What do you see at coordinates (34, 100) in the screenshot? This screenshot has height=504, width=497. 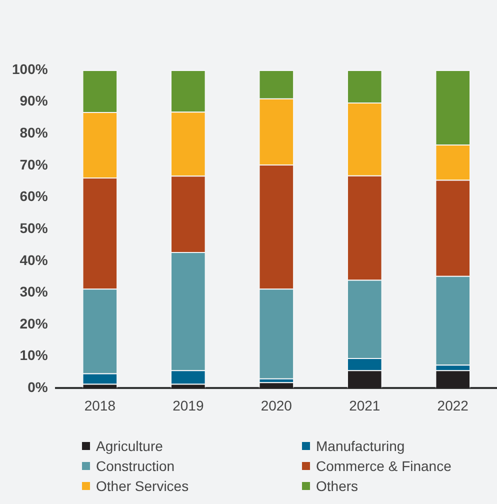 I see `y-tick-label: 90%` at bounding box center [34, 100].